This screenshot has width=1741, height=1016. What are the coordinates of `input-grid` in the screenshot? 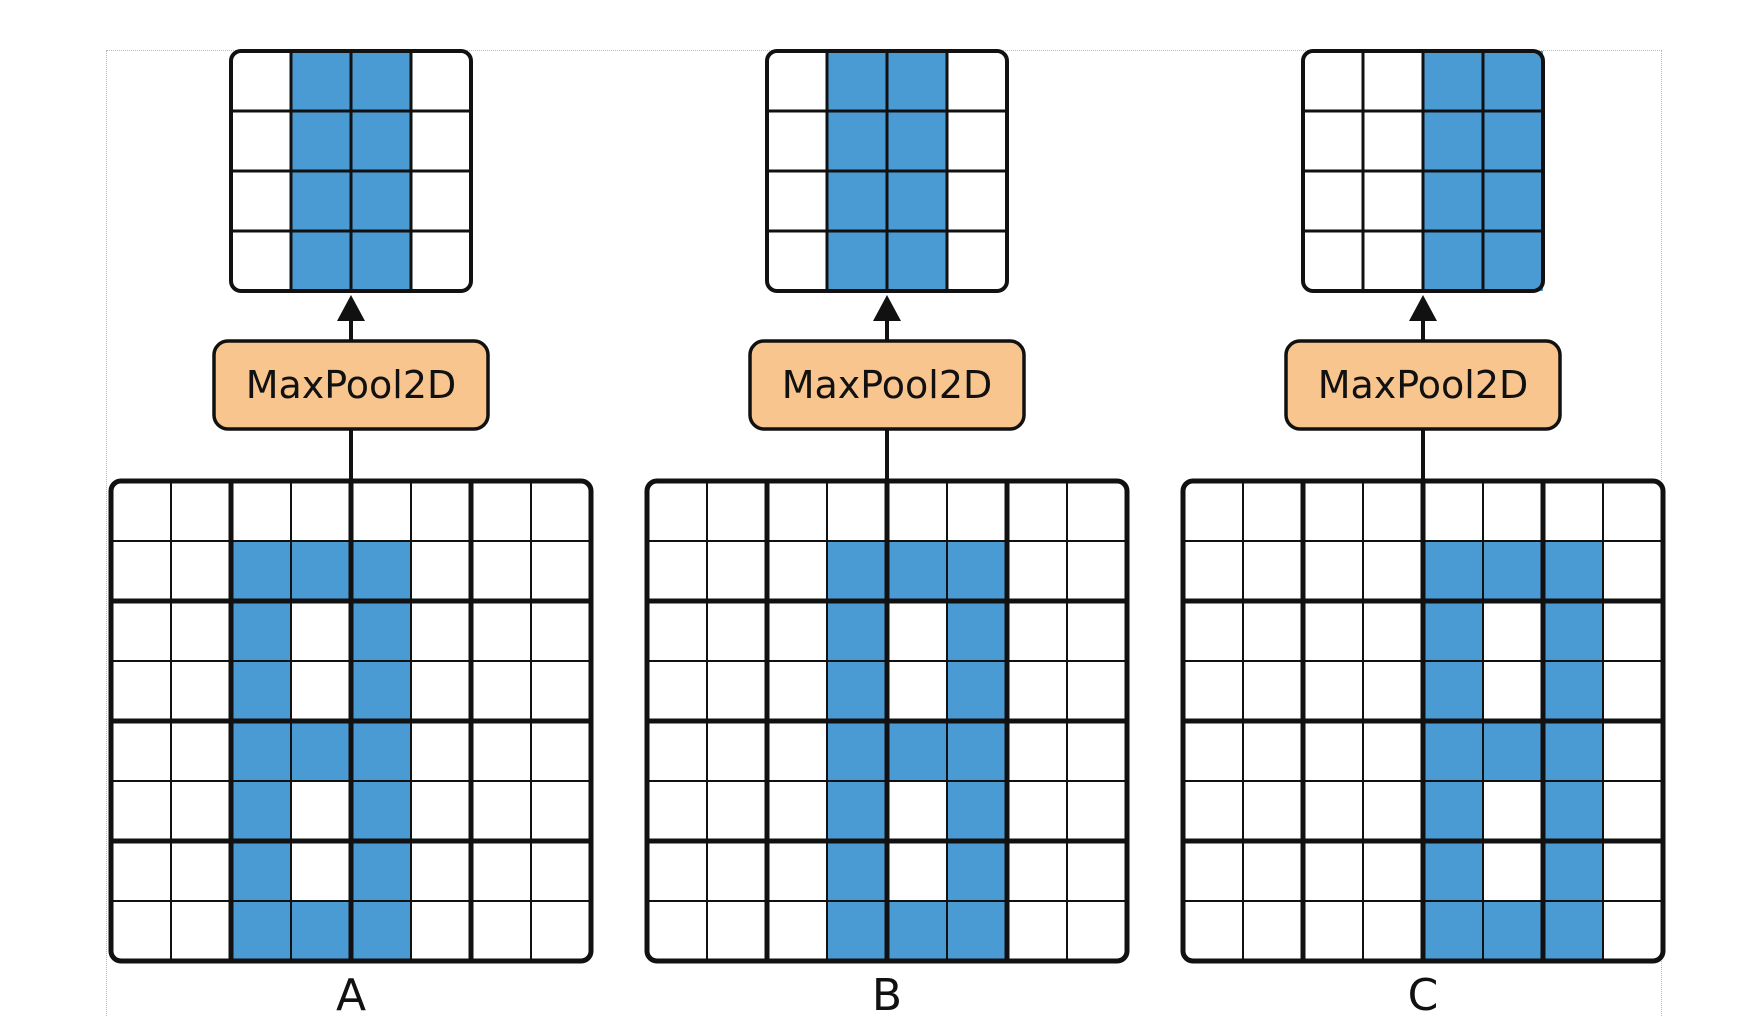 It's located at (351, 721).